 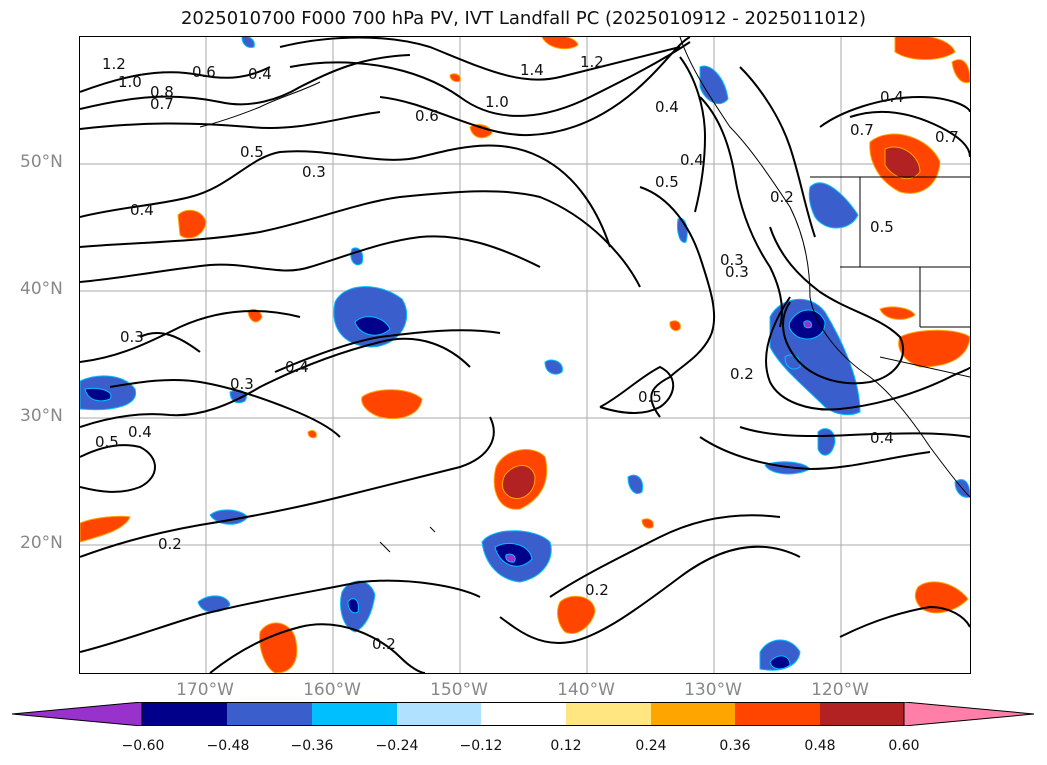 What do you see at coordinates (566, 746) in the screenshot?
I see `colorbar-tick: 0.12` at bounding box center [566, 746].